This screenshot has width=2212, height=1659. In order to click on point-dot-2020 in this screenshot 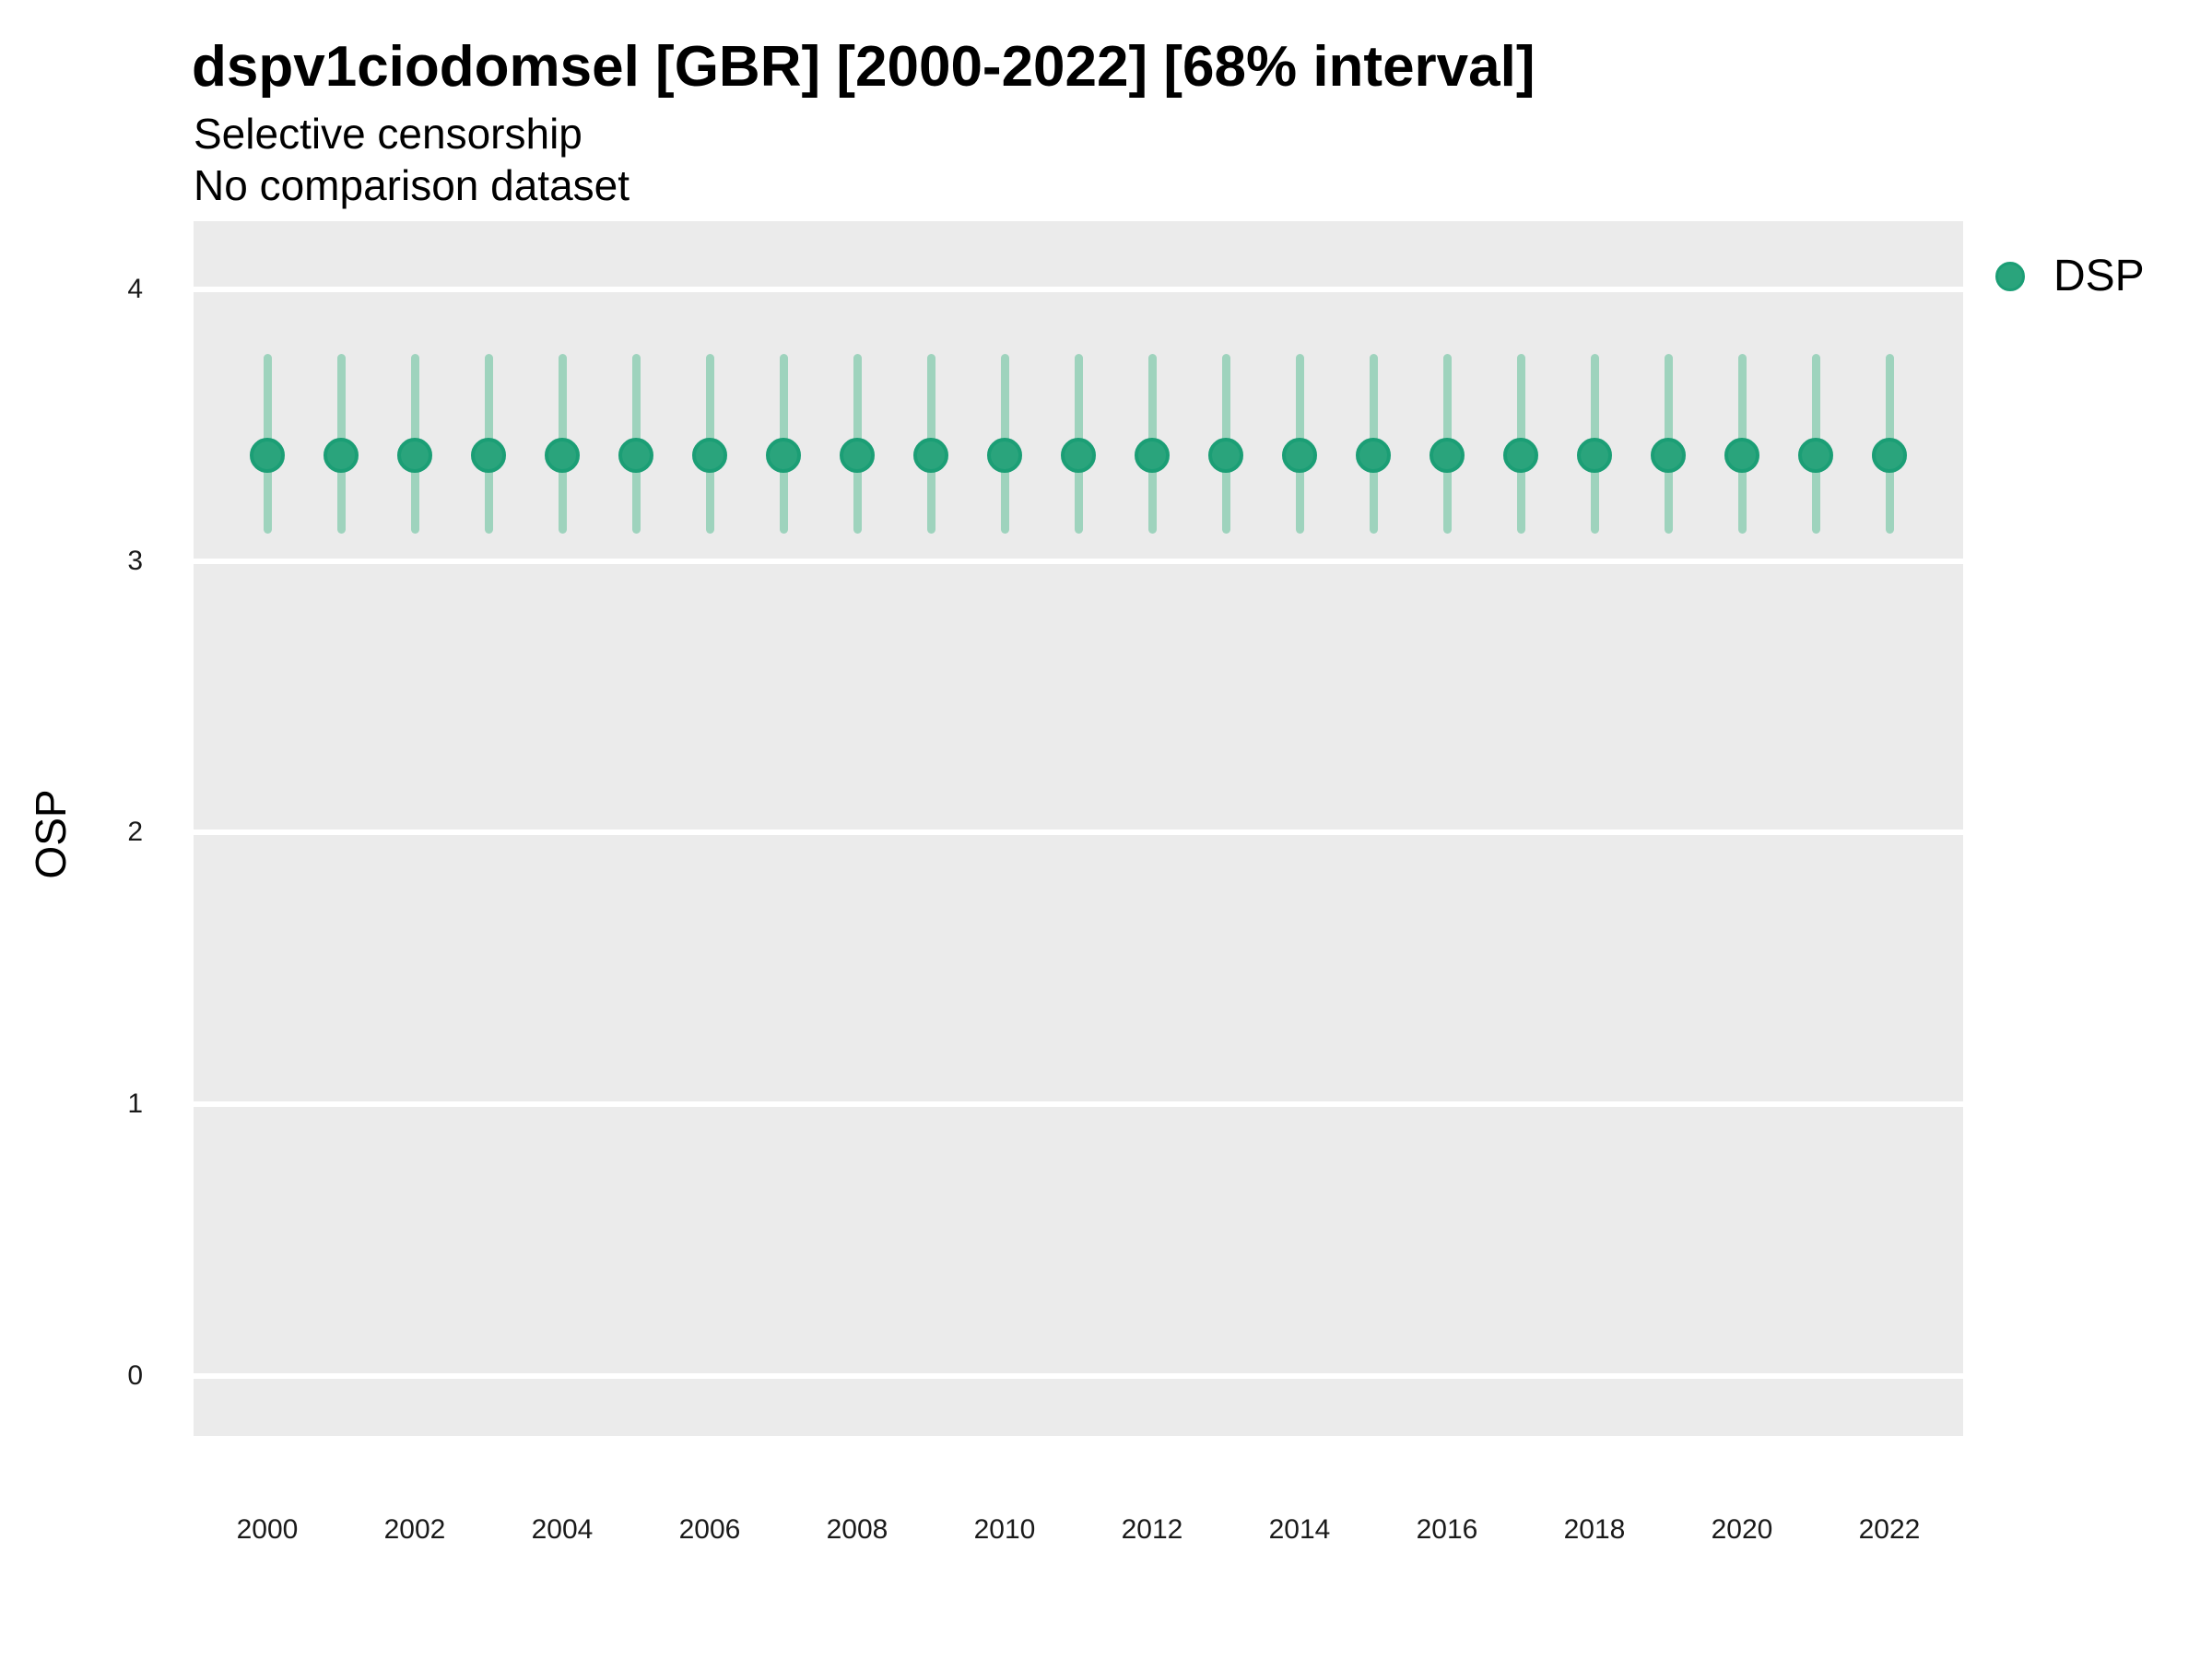, I will do `click(1741, 455)`.